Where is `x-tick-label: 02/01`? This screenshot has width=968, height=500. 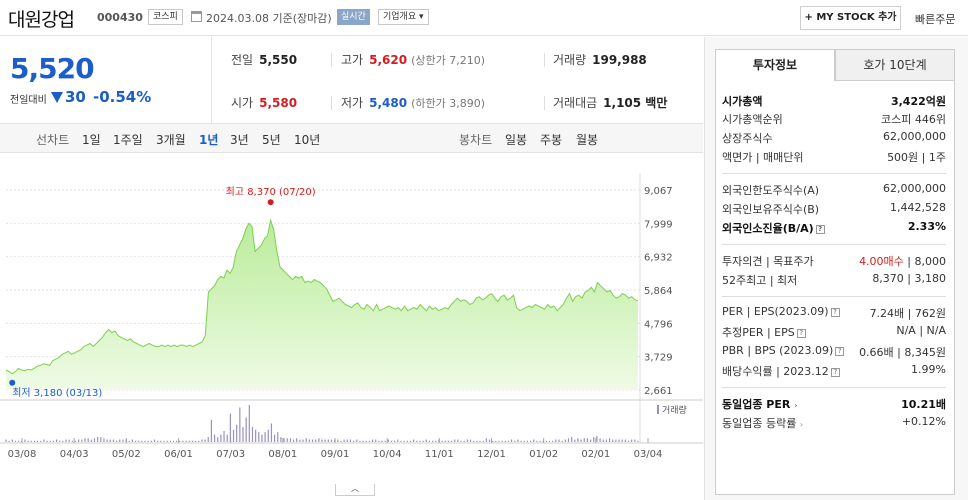 x-tick-label: 02/01 is located at coordinates (595, 454).